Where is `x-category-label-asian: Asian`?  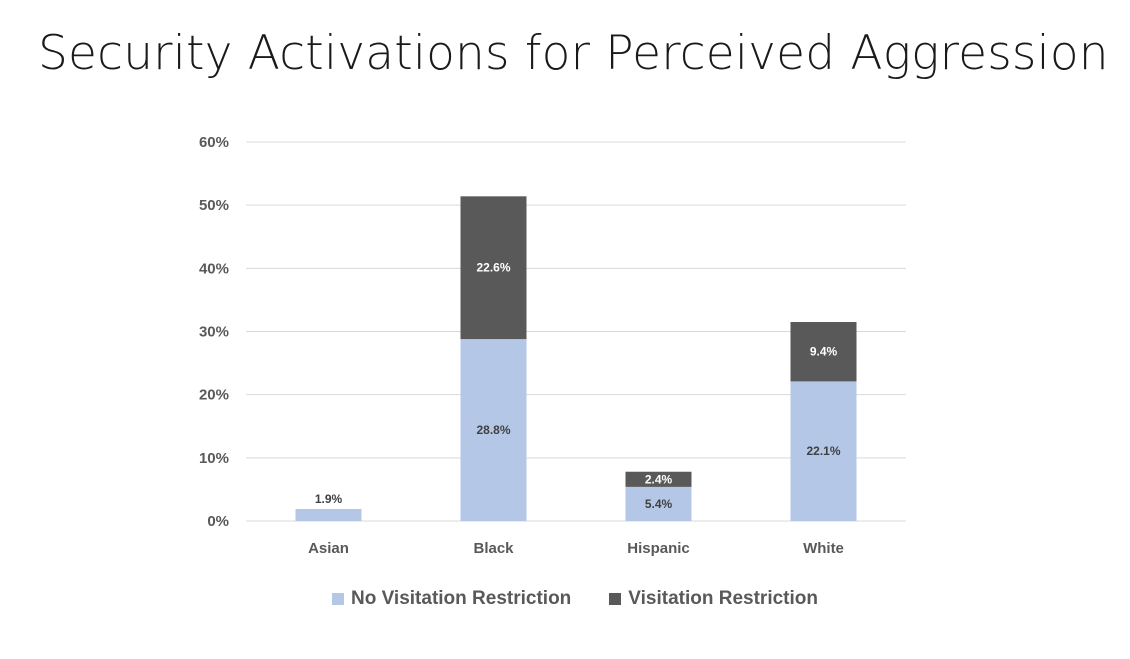
x-category-label-asian: Asian is located at coordinates (328, 548).